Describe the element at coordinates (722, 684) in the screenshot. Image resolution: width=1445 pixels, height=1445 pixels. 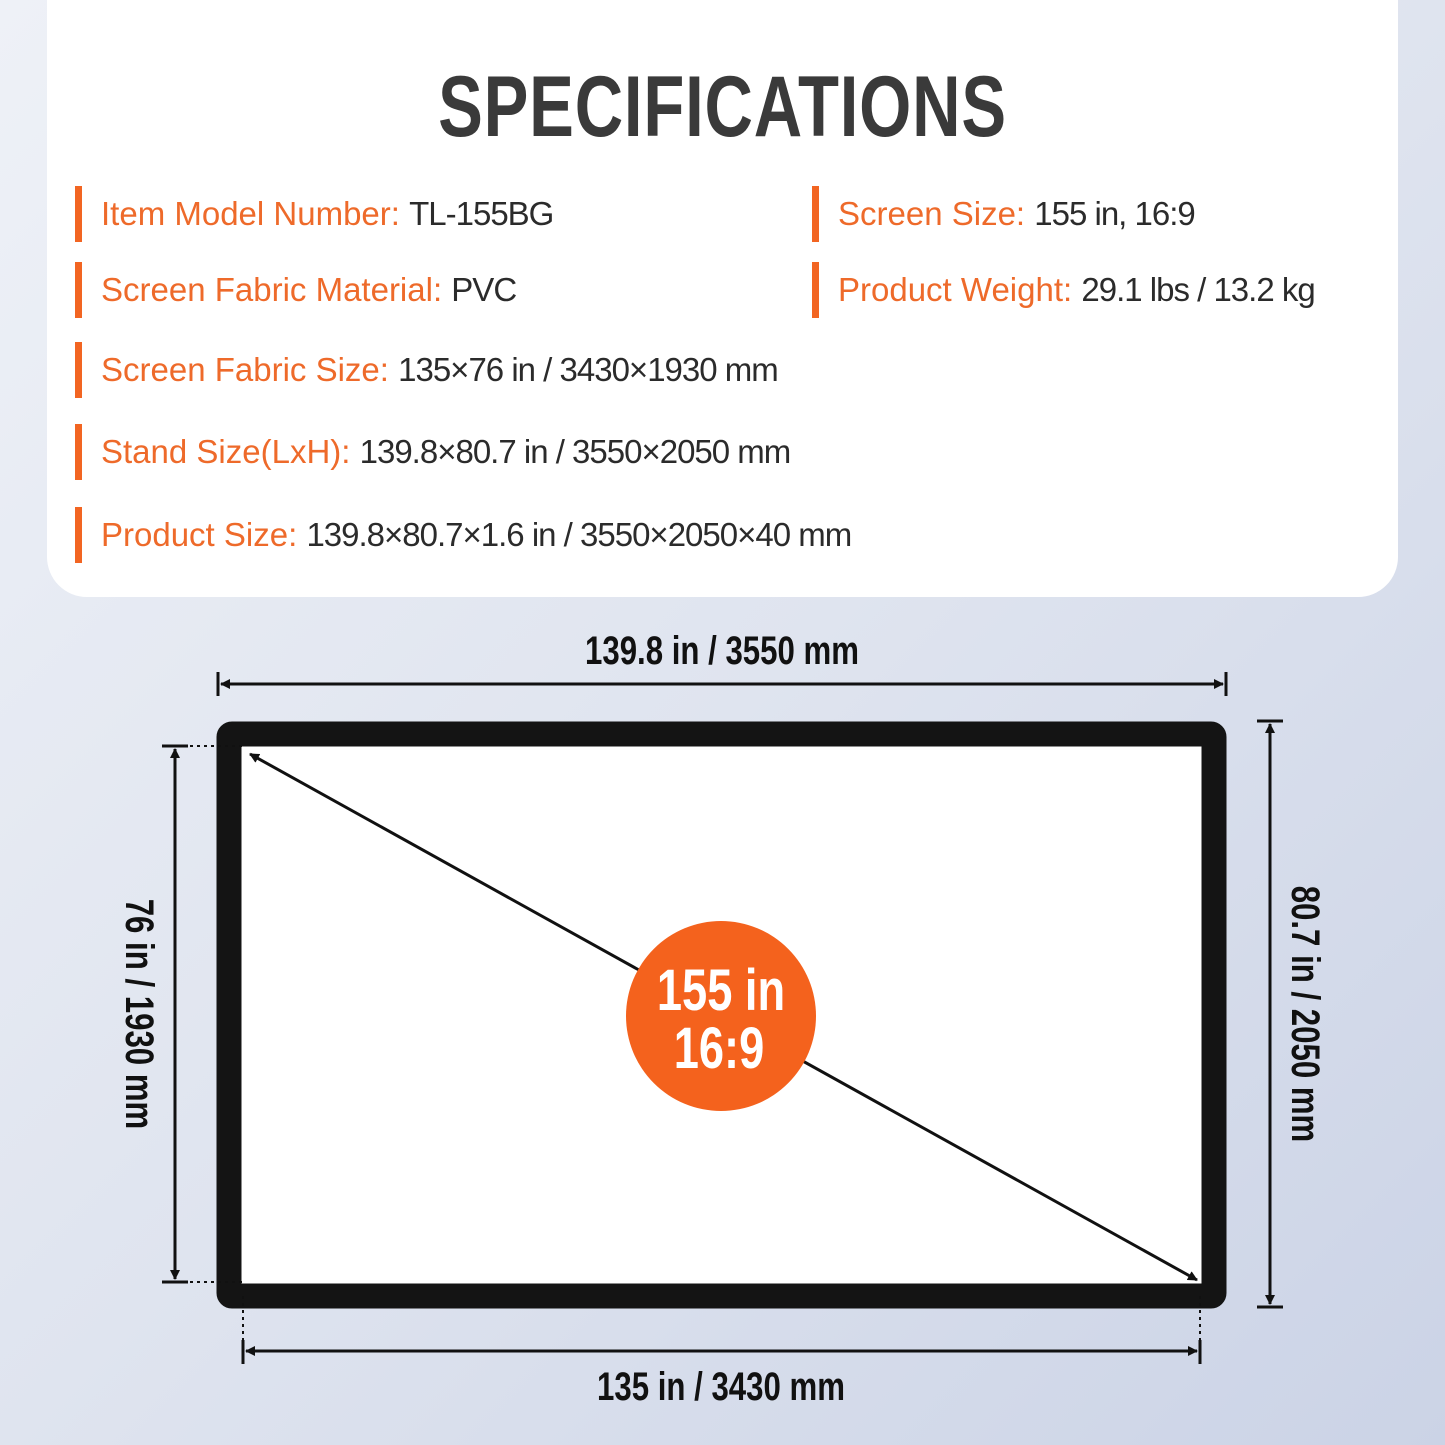
I see `top-width-dimension` at that location.